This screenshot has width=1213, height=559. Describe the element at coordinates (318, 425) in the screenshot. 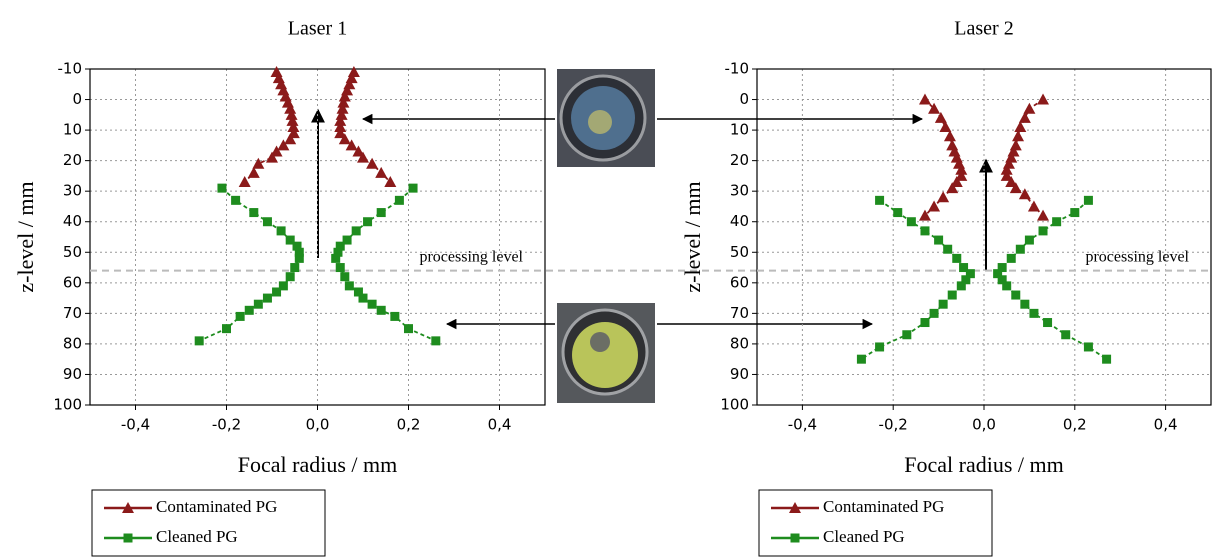

I see `x-tick-label: 0,0` at that location.